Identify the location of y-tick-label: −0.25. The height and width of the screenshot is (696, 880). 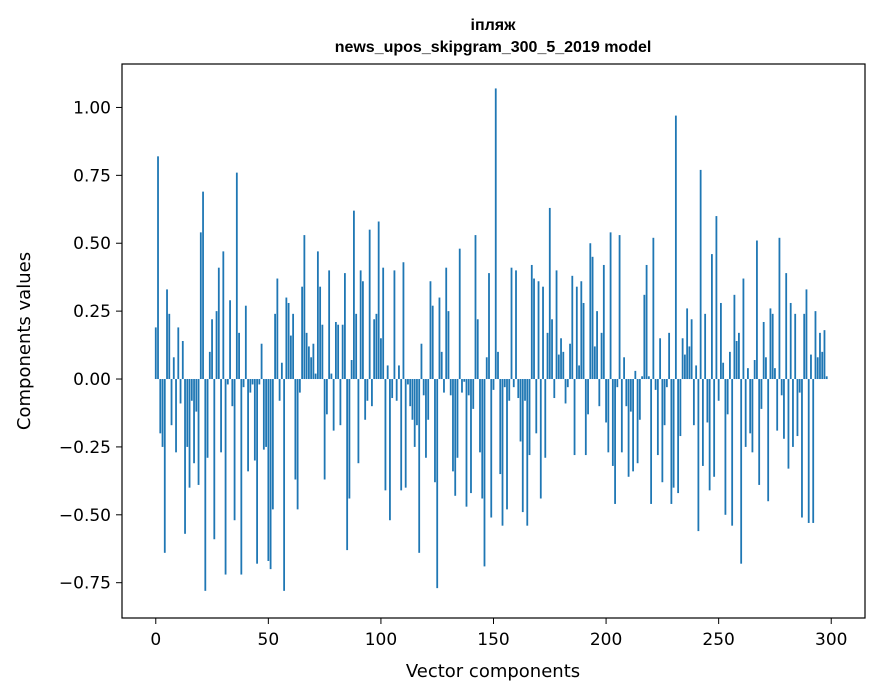
(85, 448).